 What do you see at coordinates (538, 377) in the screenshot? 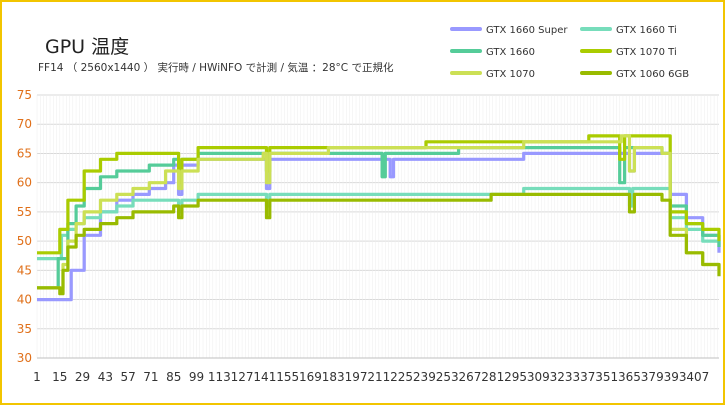
I see `x-tick-label: 309` at bounding box center [538, 377].